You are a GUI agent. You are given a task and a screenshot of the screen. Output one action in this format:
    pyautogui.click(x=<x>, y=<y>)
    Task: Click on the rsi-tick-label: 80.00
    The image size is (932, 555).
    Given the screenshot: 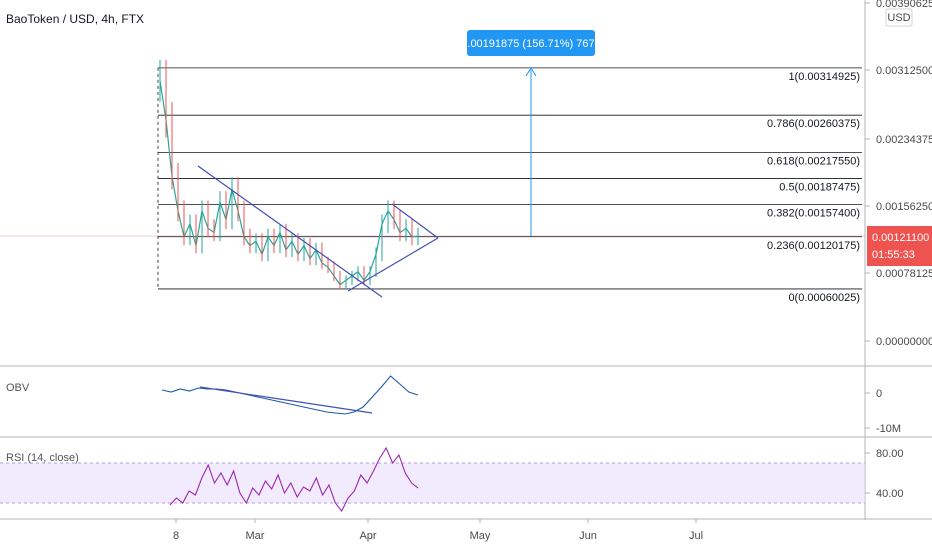 What is the action you would take?
    pyautogui.click(x=890, y=454)
    